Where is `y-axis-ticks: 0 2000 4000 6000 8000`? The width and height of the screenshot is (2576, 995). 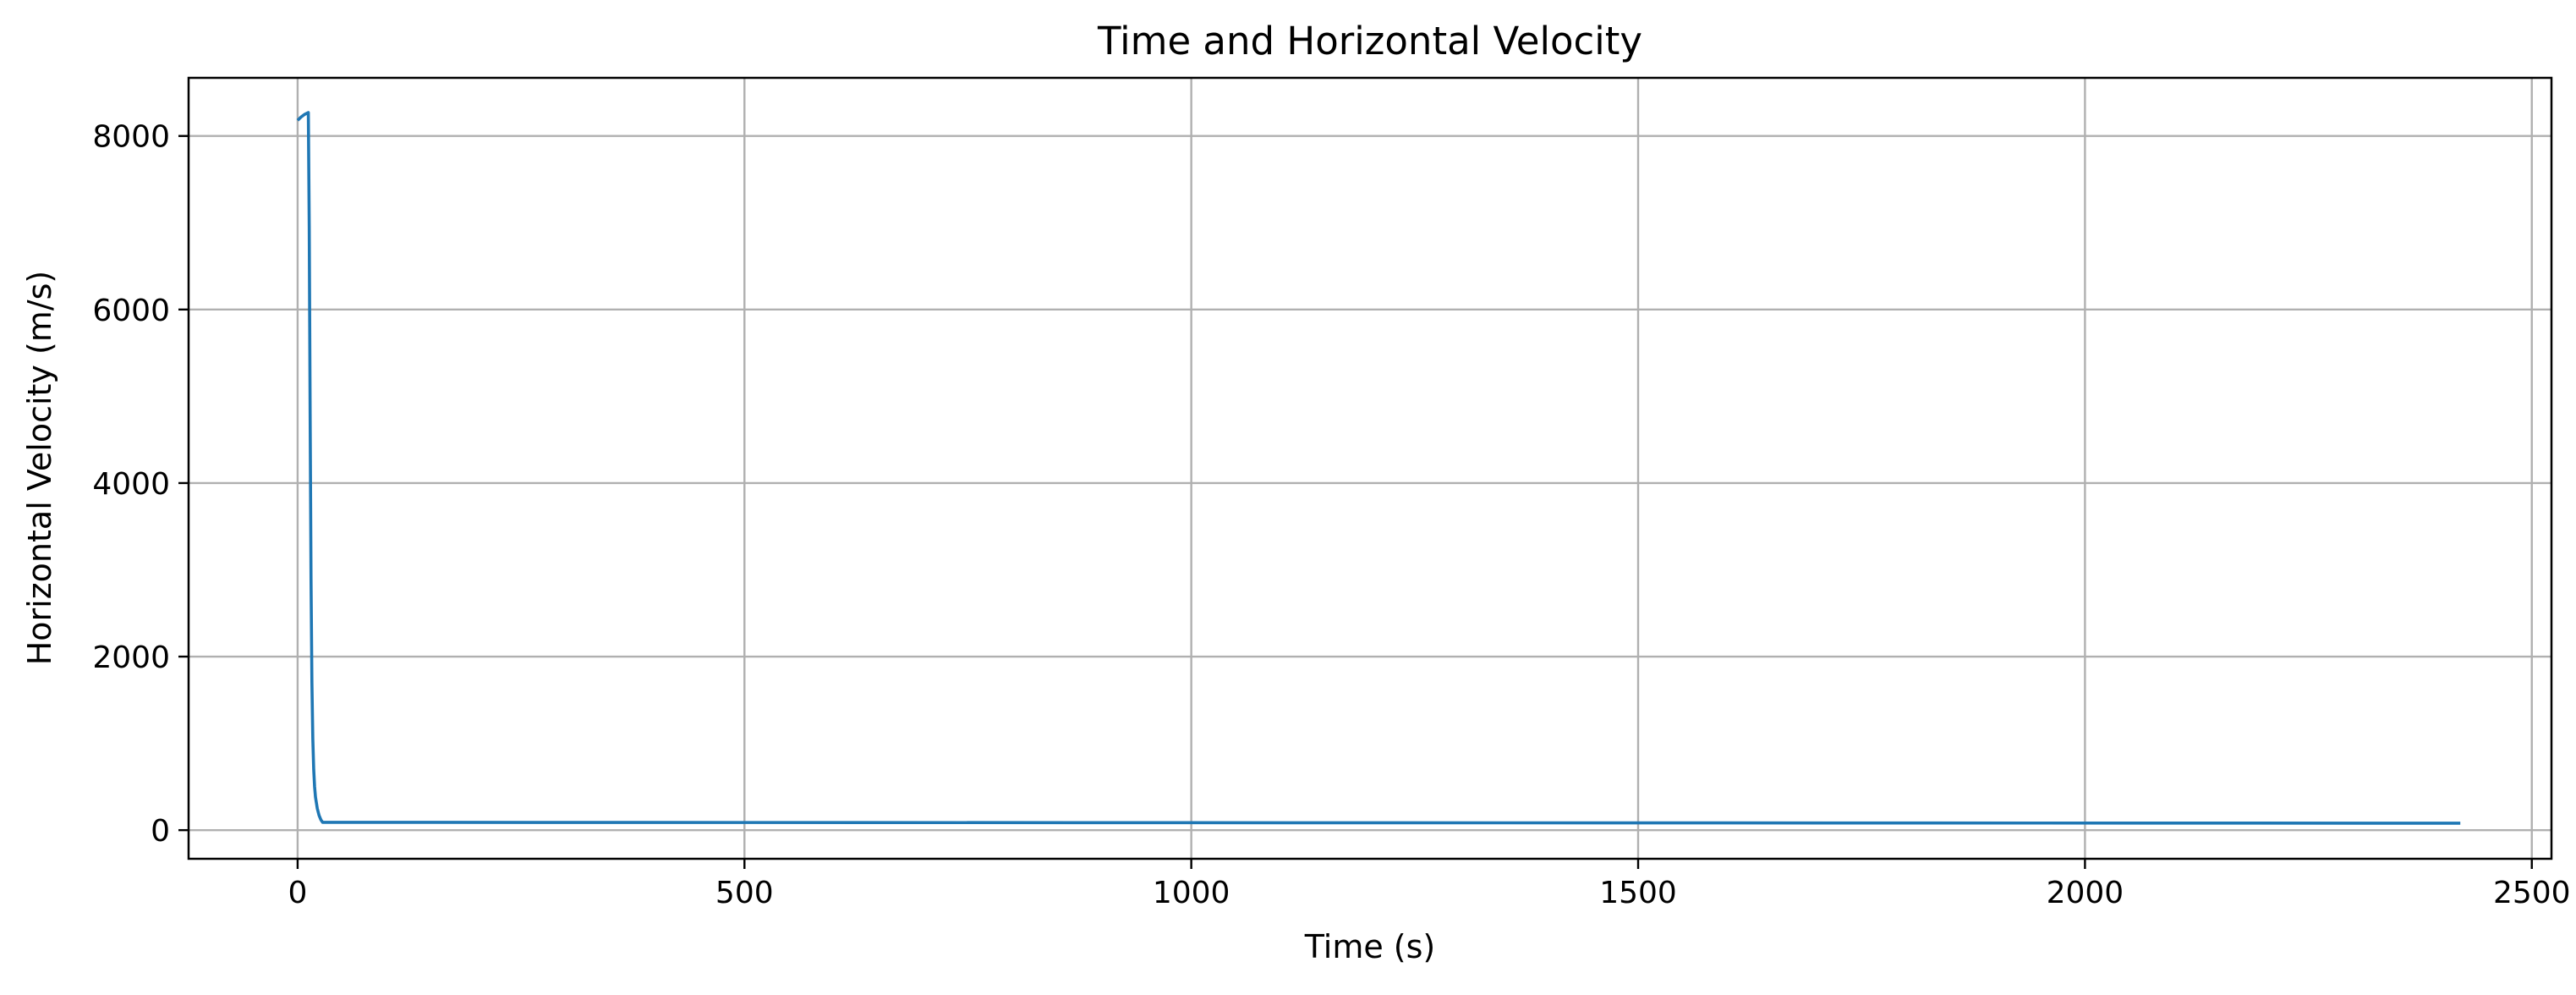 y-axis-ticks: 0 2000 4000 6000 8000 is located at coordinates (140, 484).